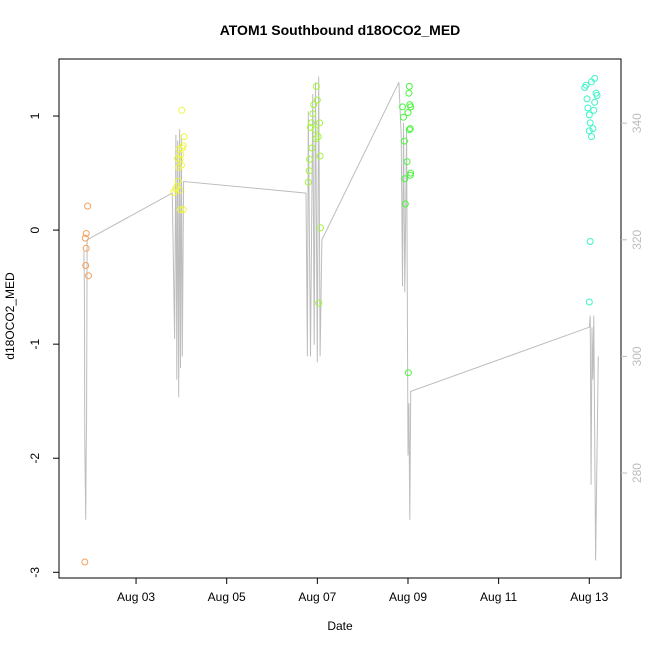  Describe the element at coordinates (227, 597) in the screenshot. I see `x-tick-label: Aug 05` at that location.